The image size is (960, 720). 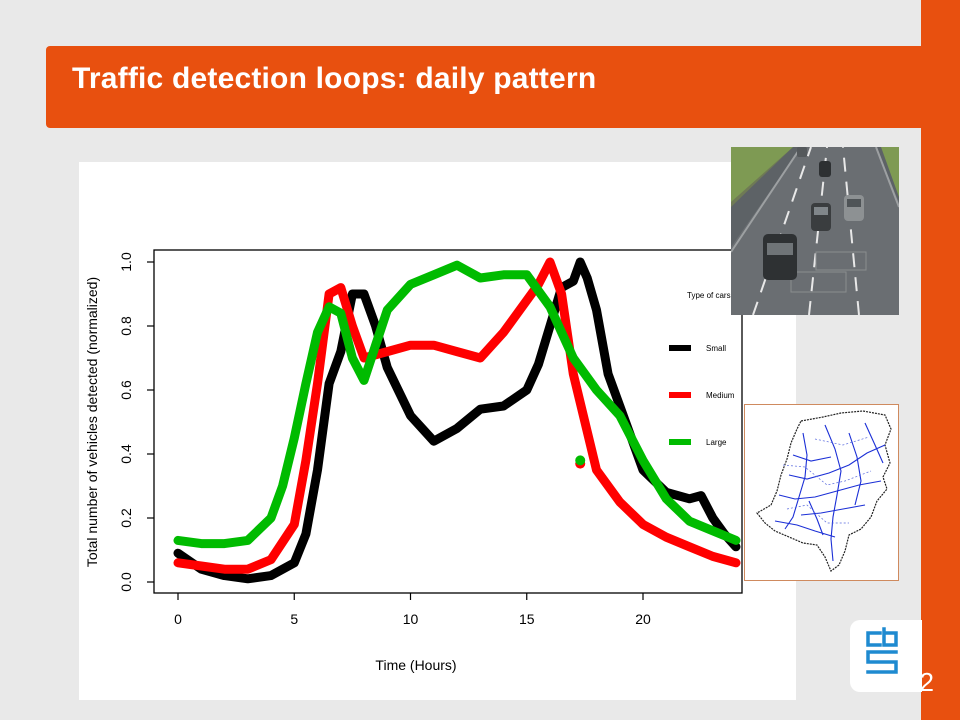 I want to click on page-number: 22, so click(x=919, y=682).